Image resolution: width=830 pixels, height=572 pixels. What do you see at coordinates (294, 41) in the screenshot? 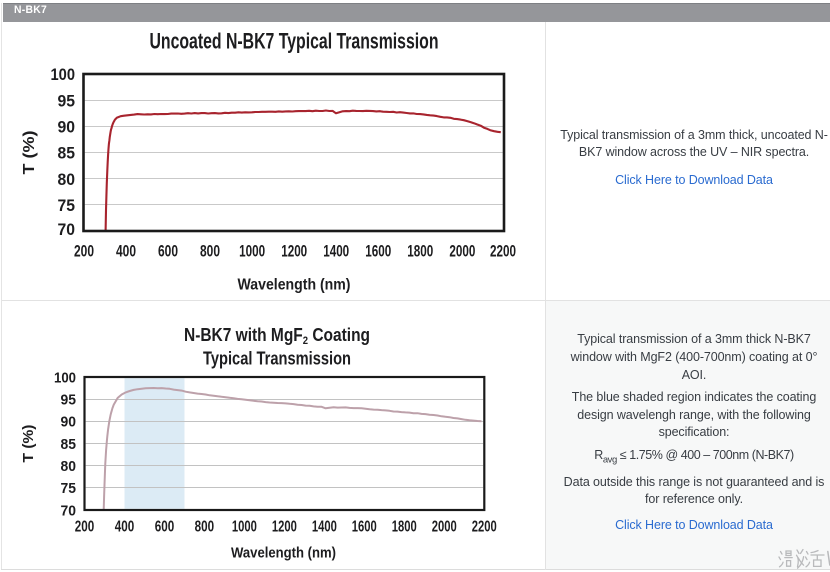
I see `svg-text:Uncoated N-BK7 Typical Transmi: Uncoated N-BK7 Typical Transmission` at bounding box center [294, 41].